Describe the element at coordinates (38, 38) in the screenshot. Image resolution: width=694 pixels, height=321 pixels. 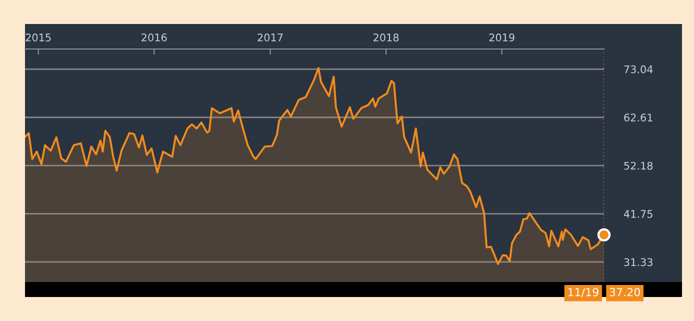
I see `x-tick-label: 2015` at that location.